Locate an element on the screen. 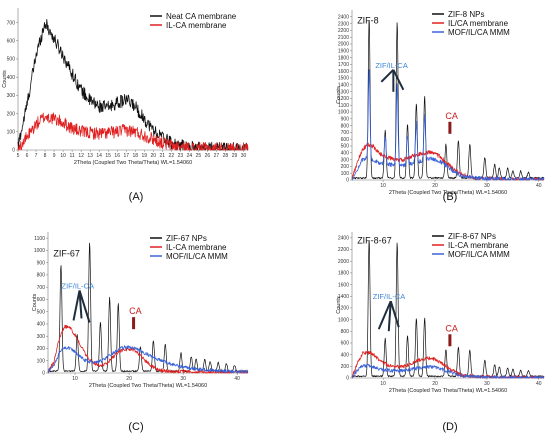  y-tick-label: 100 is located at coordinates (41, 361).